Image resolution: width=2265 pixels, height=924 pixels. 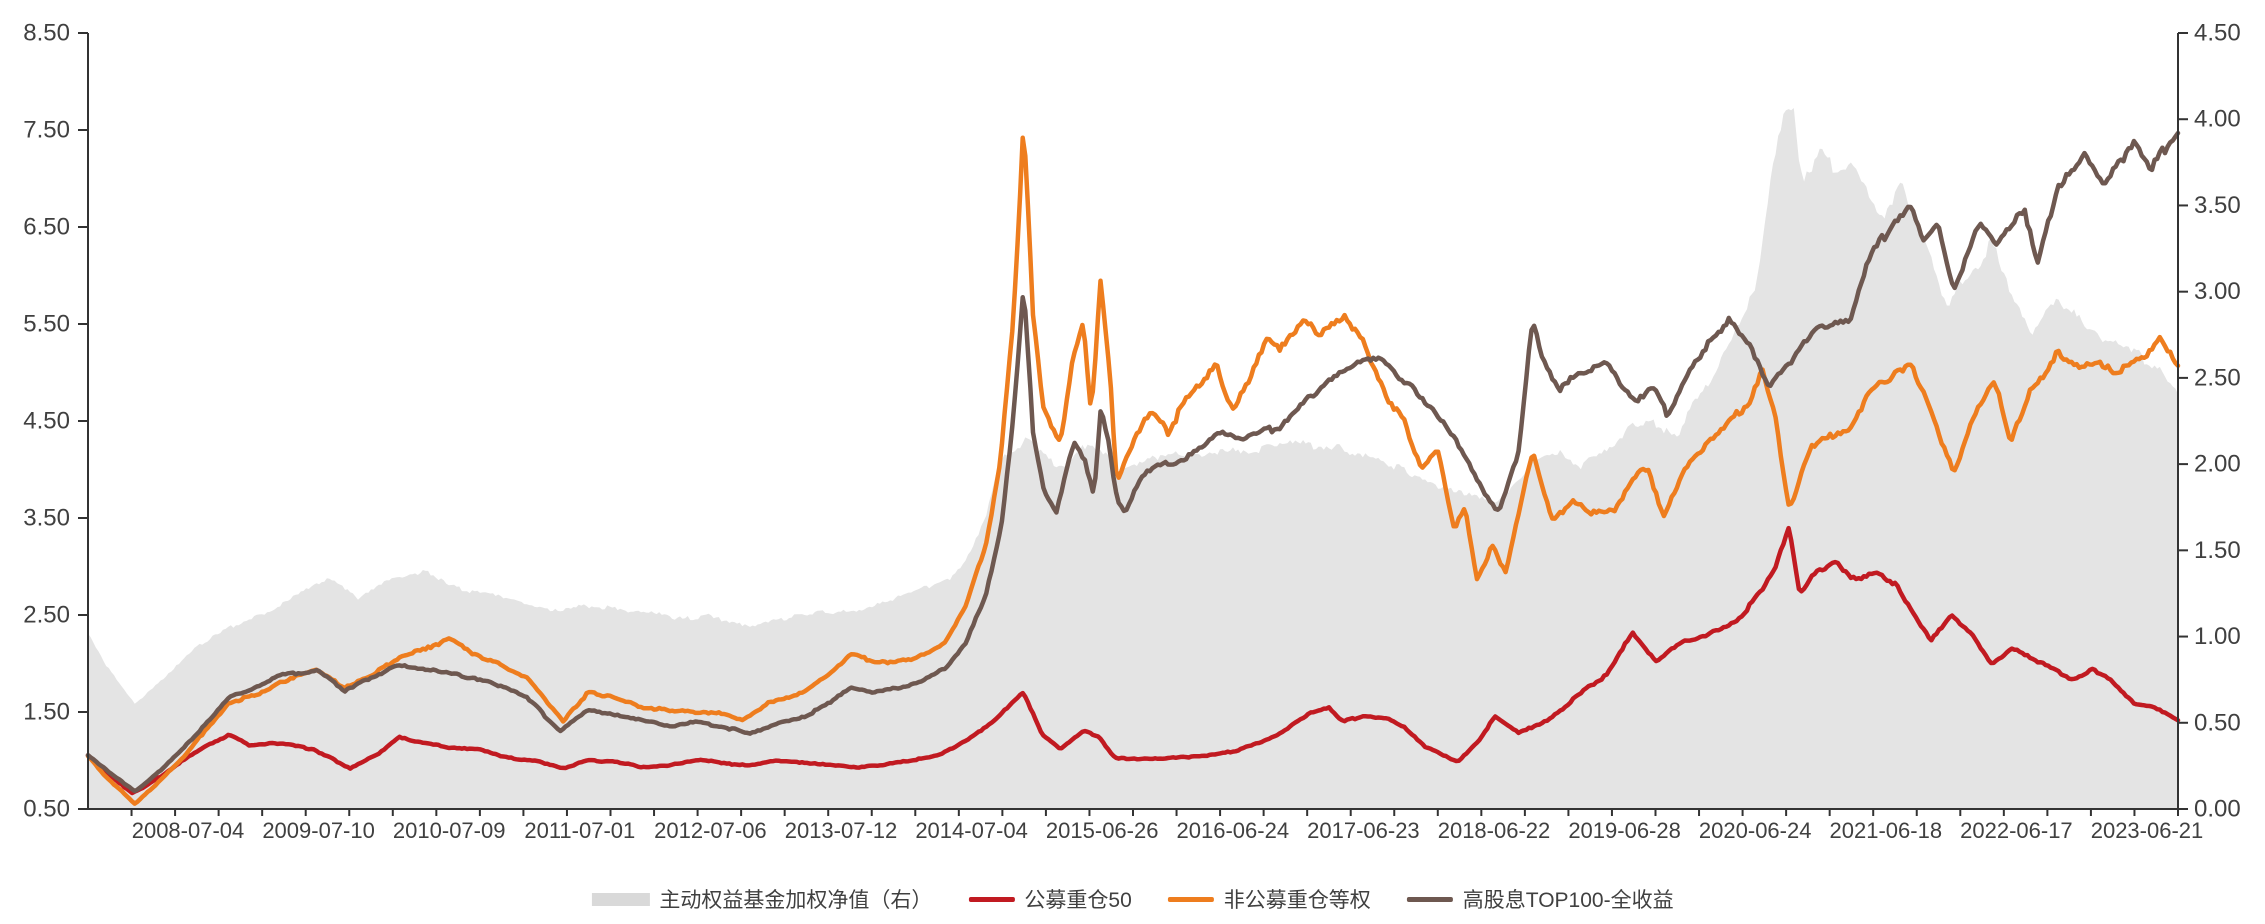 What do you see at coordinates (2217, 119) in the screenshot?
I see `right-axis-tick-label: 4.00` at bounding box center [2217, 119].